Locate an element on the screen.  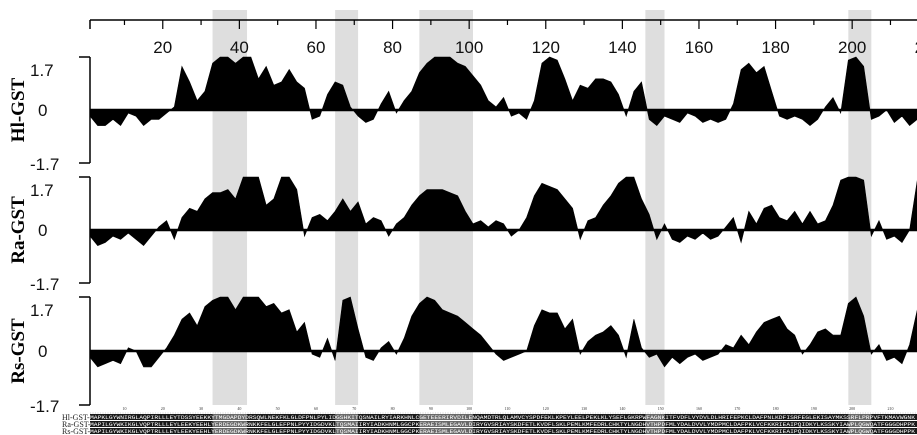
alignment-number: 70 is located at coordinates (354, 408).